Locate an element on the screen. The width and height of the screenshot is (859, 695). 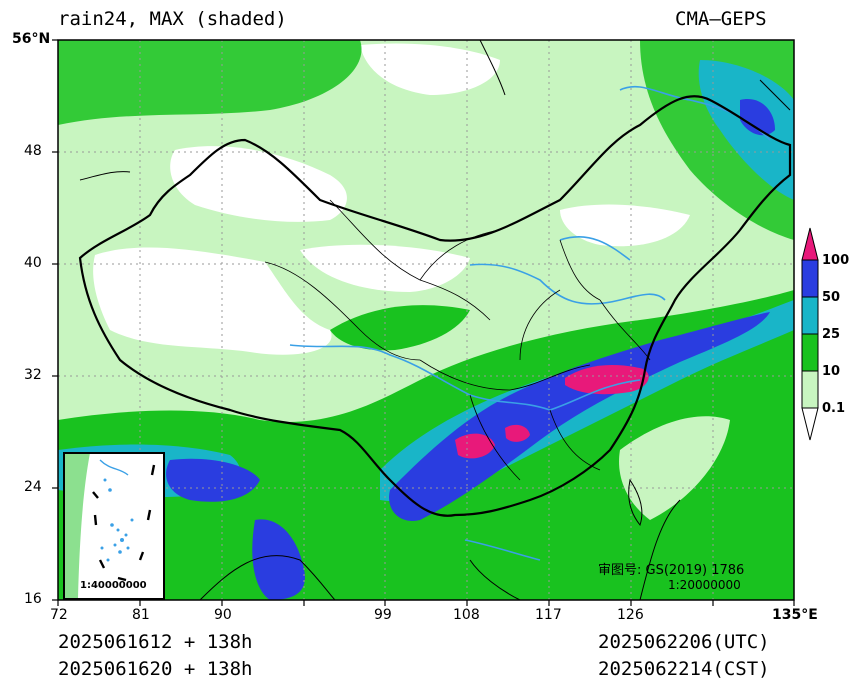
x-tick-label: 90 is located at coordinates (223, 615).